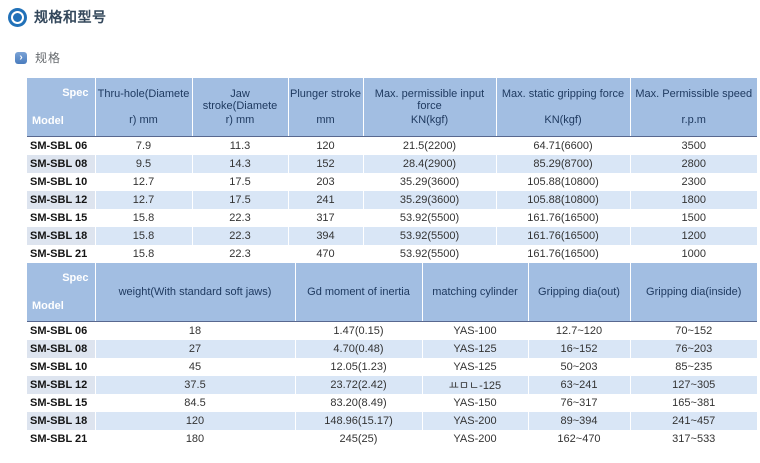 This screenshot has height=463, width=760. Describe the element at coordinates (61, 403) in the screenshot. I see `model-cell: SM-SBL 15` at that location.